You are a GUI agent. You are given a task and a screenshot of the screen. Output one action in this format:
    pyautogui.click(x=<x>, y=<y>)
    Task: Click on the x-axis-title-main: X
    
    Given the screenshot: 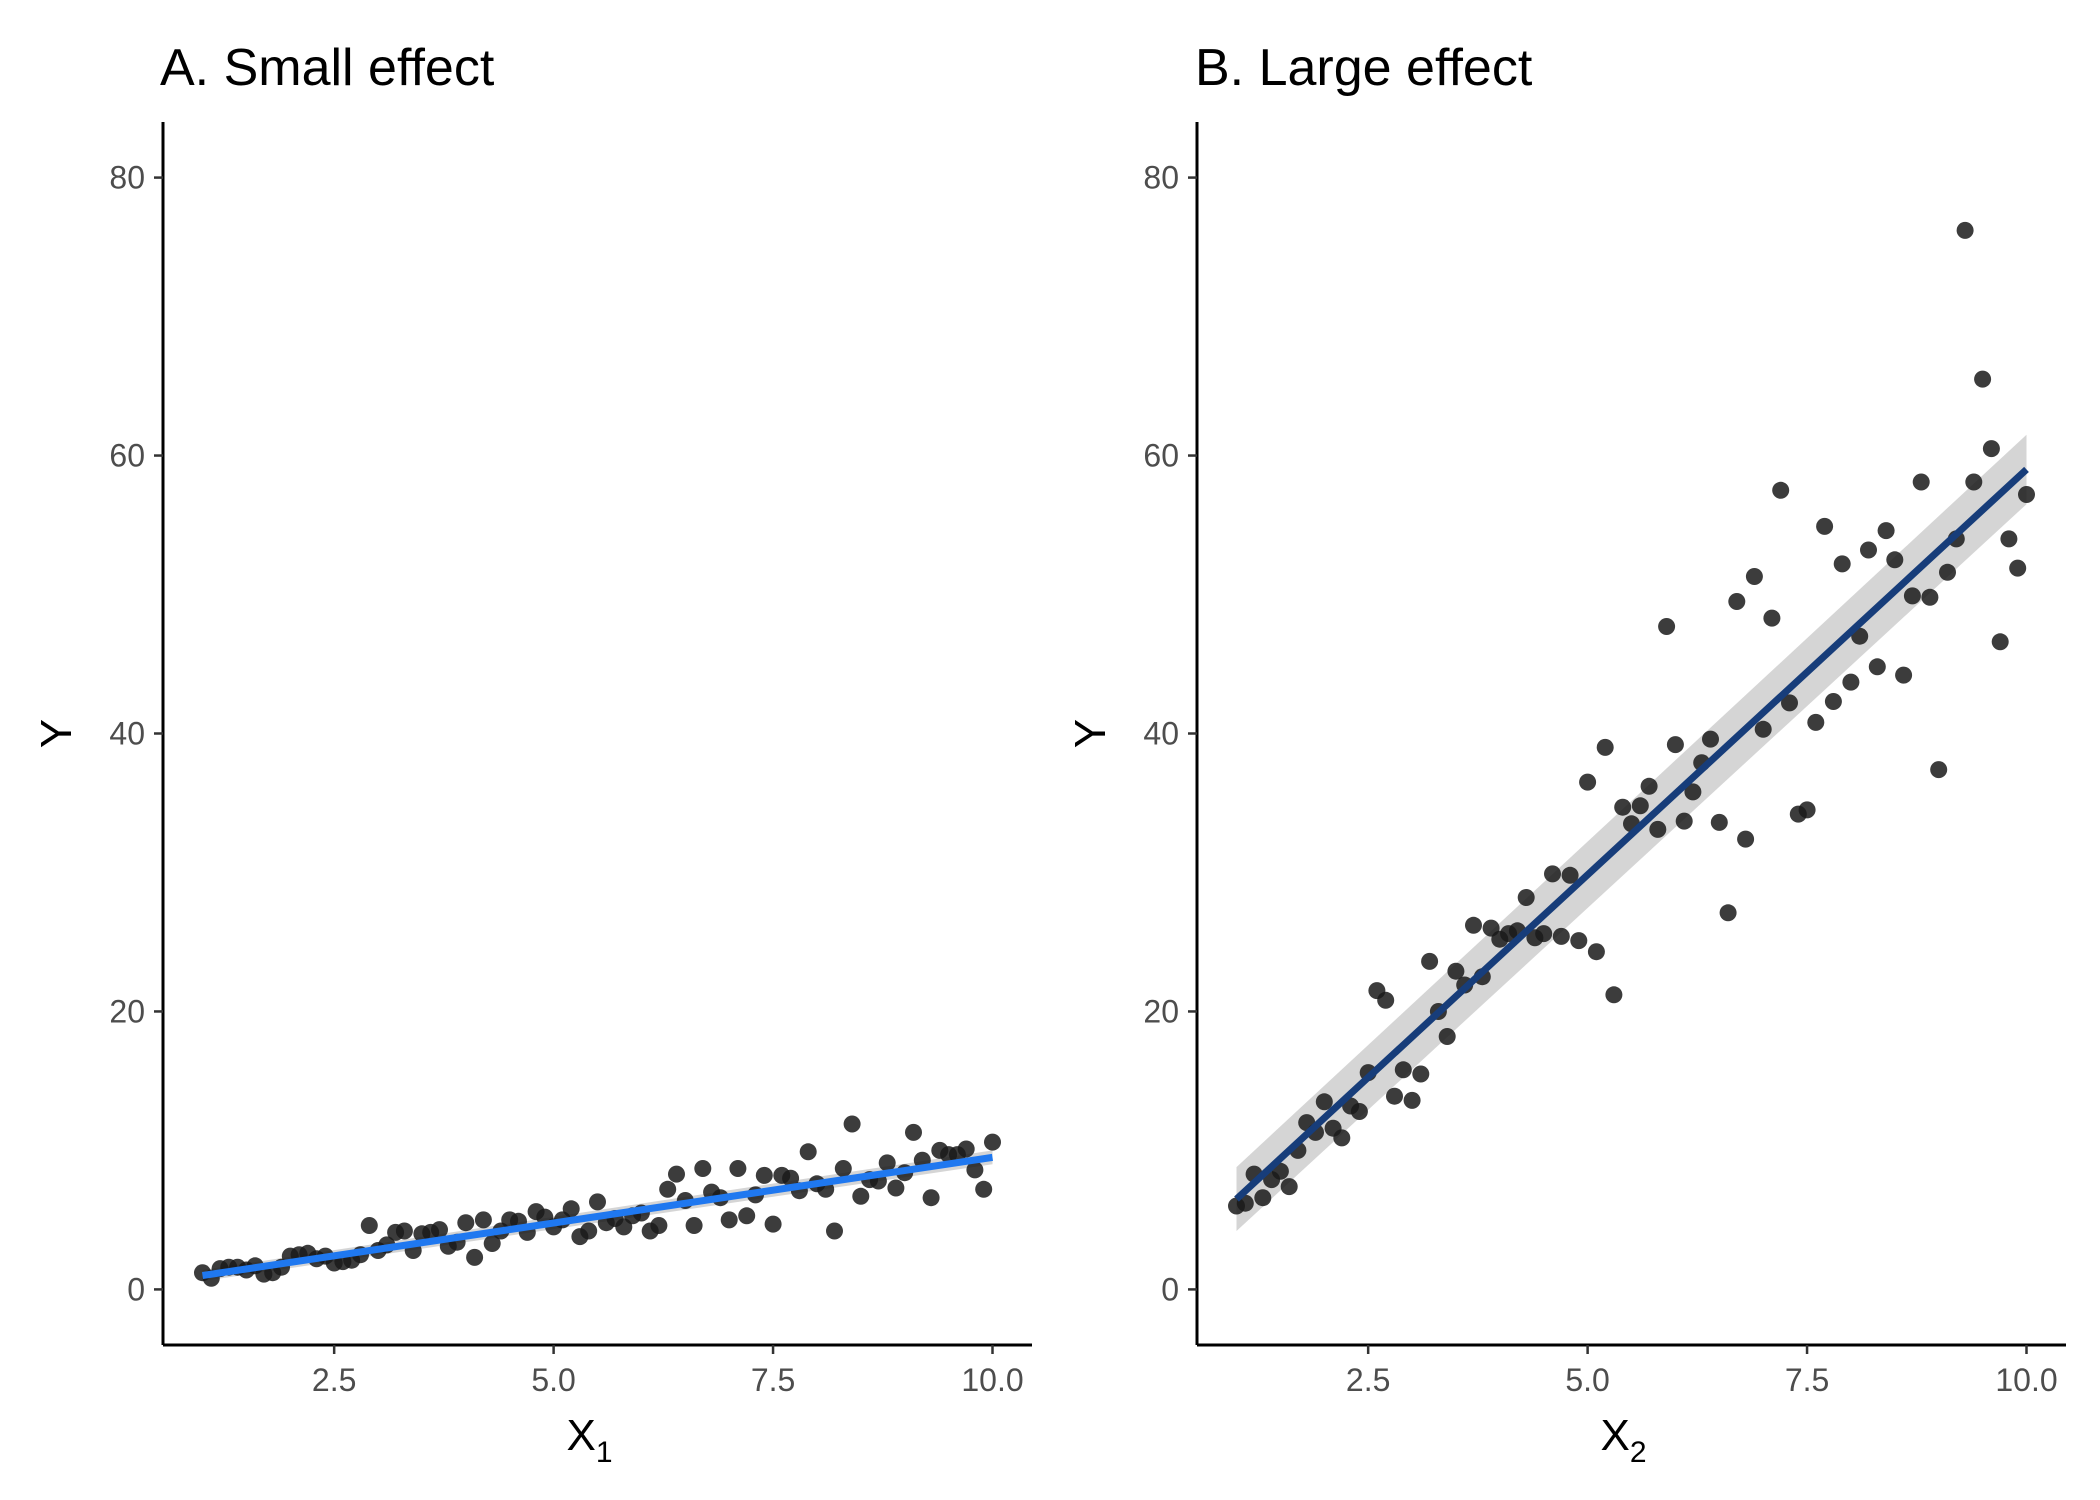 What is the action you would take?
    pyautogui.click(x=580, y=1435)
    